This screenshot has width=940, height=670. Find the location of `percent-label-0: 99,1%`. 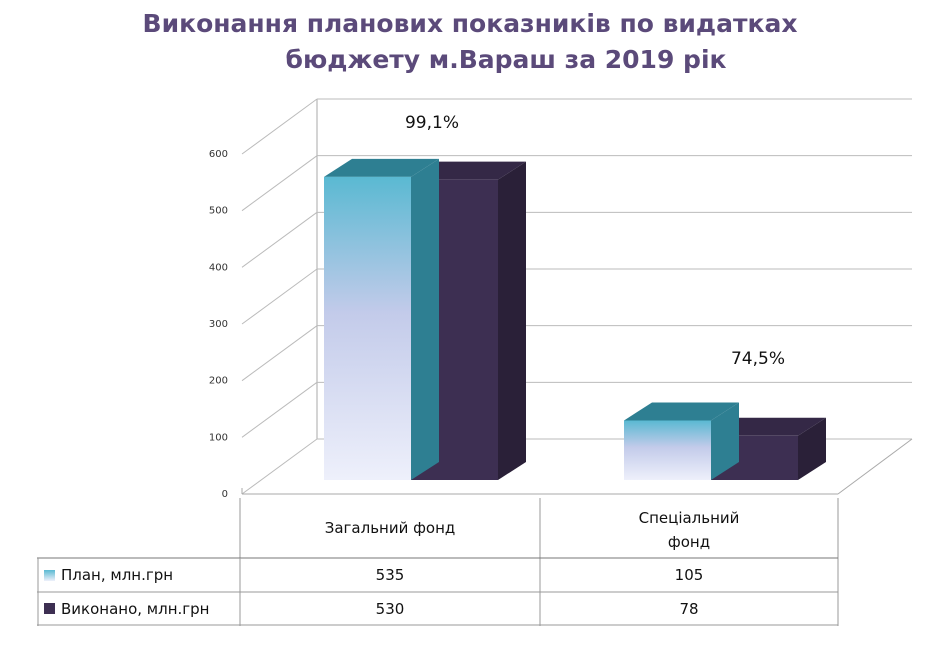

percent-label-0: 99,1% is located at coordinates (432, 123).